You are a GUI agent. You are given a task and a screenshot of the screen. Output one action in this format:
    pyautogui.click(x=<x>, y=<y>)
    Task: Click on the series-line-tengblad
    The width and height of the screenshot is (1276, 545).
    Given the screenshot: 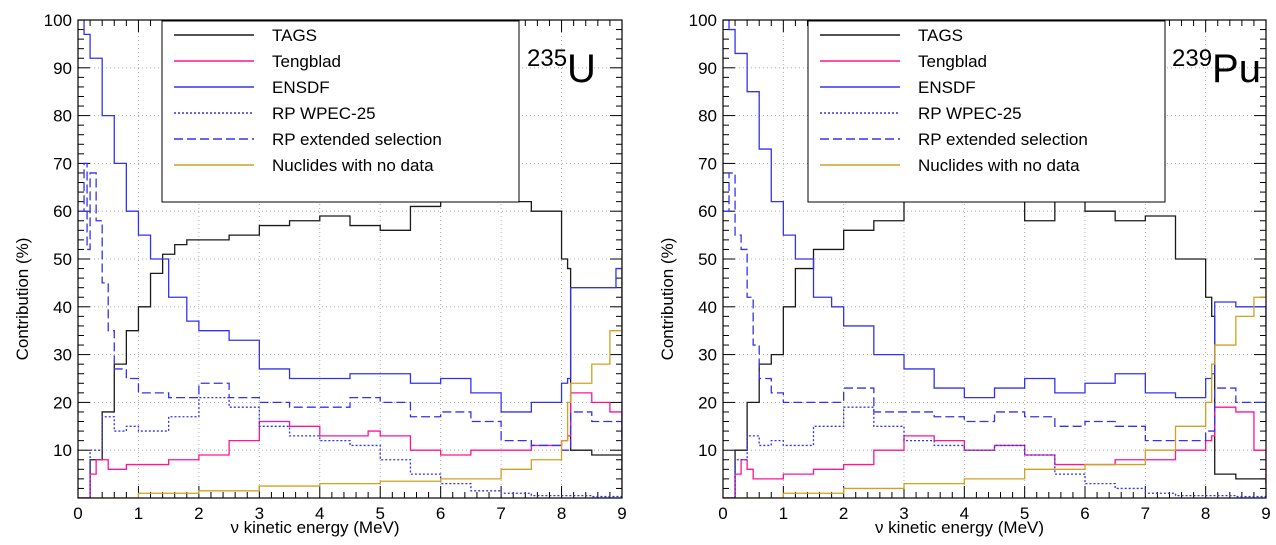 What is the action you would take?
    pyautogui.click(x=994, y=452)
    